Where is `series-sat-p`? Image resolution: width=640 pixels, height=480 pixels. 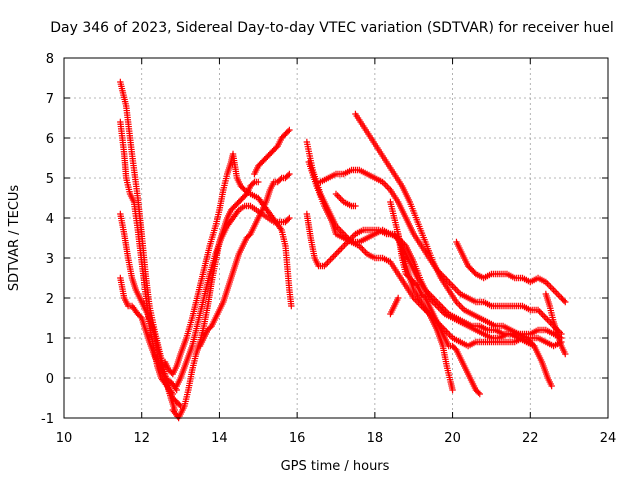 series-sat-p is located at coordinates (438, 314).